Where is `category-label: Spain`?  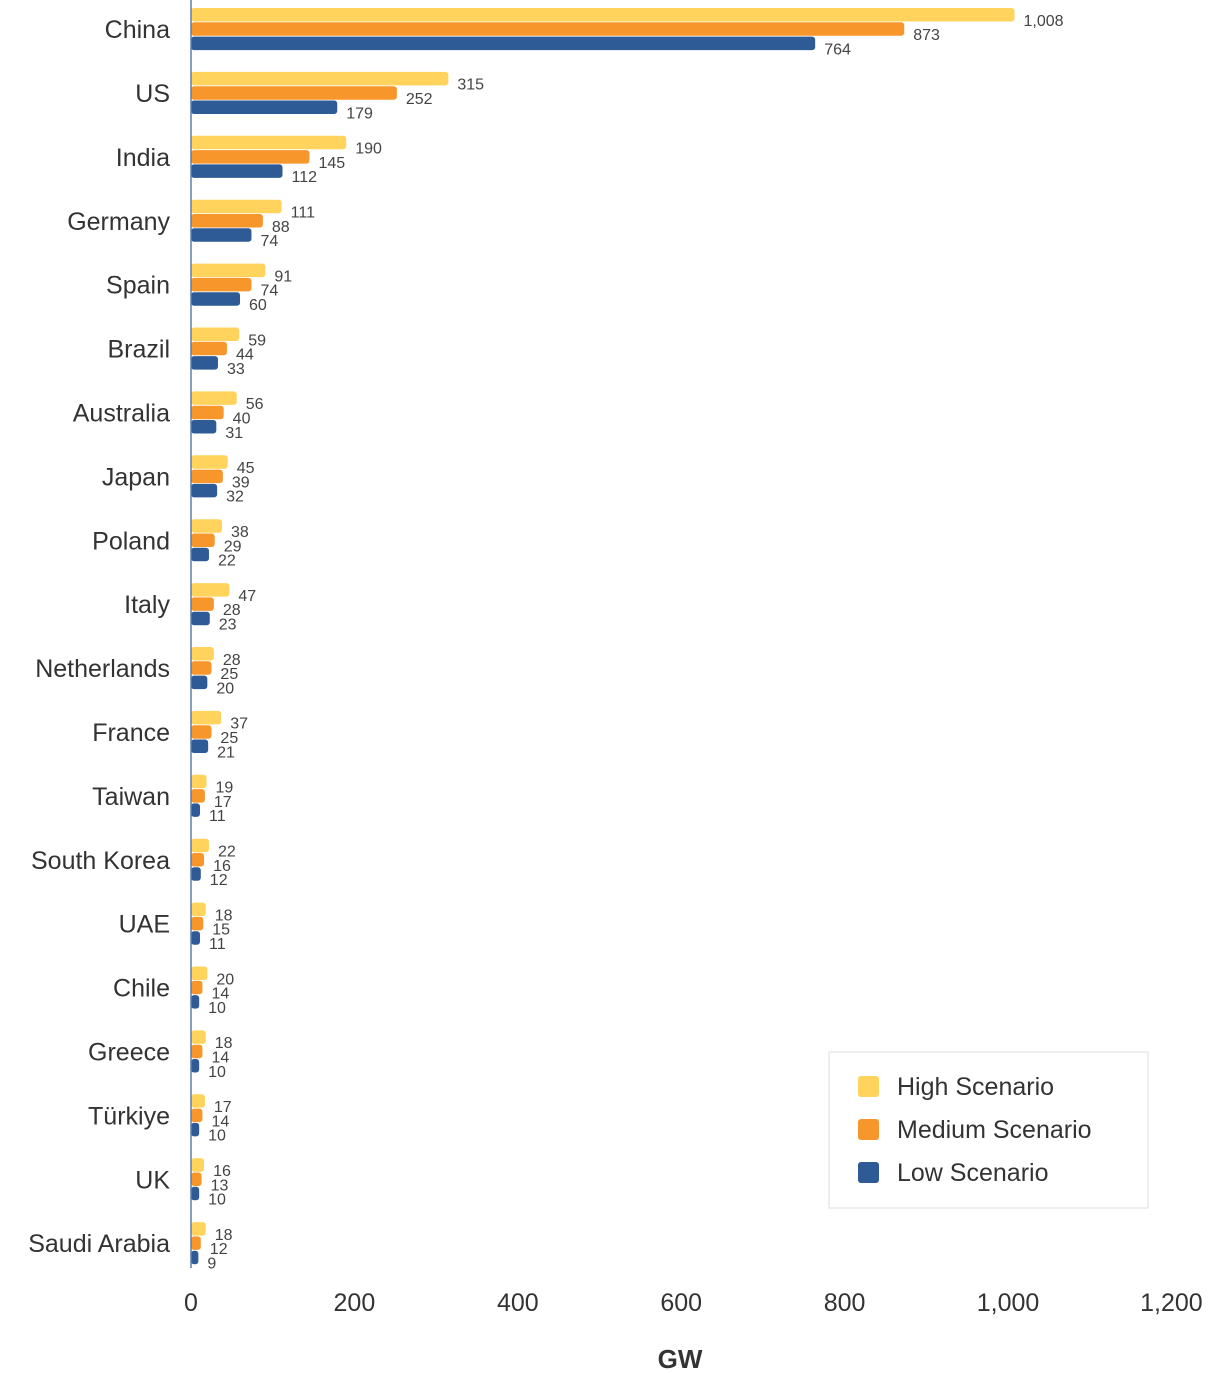
category-label: Spain is located at coordinates (138, 286).